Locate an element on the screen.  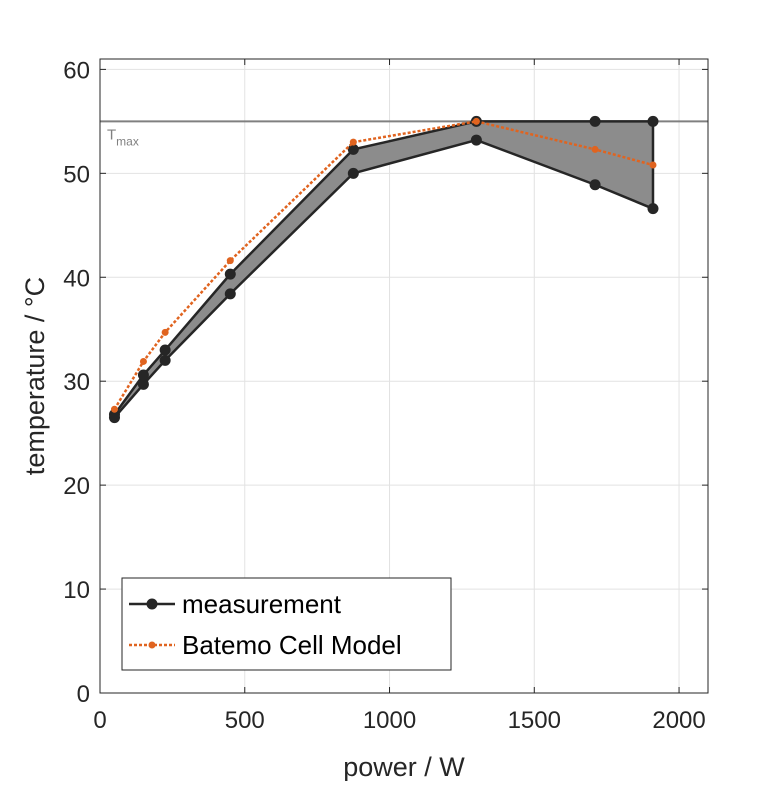
legend-entry-batemo-cell-model: Batemo Cell Model is located at coordinates (265, 645).